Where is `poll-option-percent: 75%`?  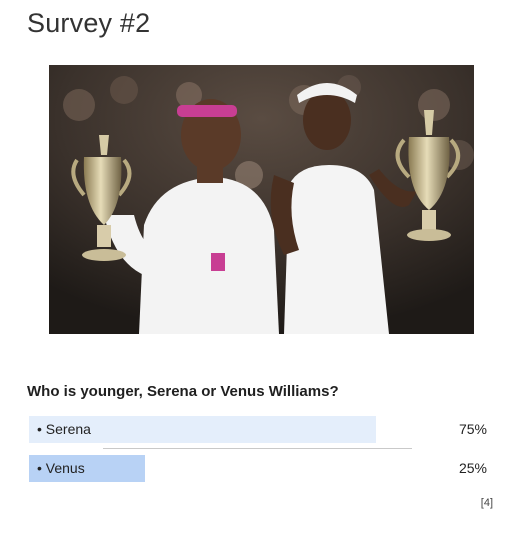
poll-option-percent: 75% is located at coordinates (472, 429).